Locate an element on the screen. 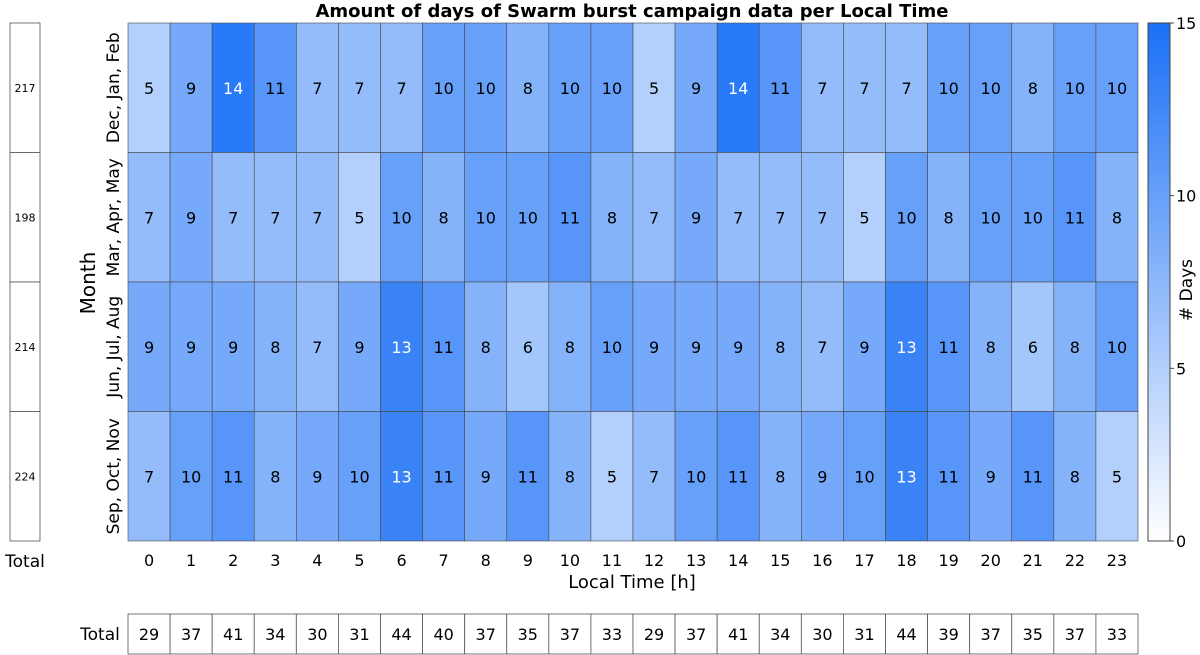 The image size is (1200, 655). x-tick-label: 7 is located at coordinates (444, 560).